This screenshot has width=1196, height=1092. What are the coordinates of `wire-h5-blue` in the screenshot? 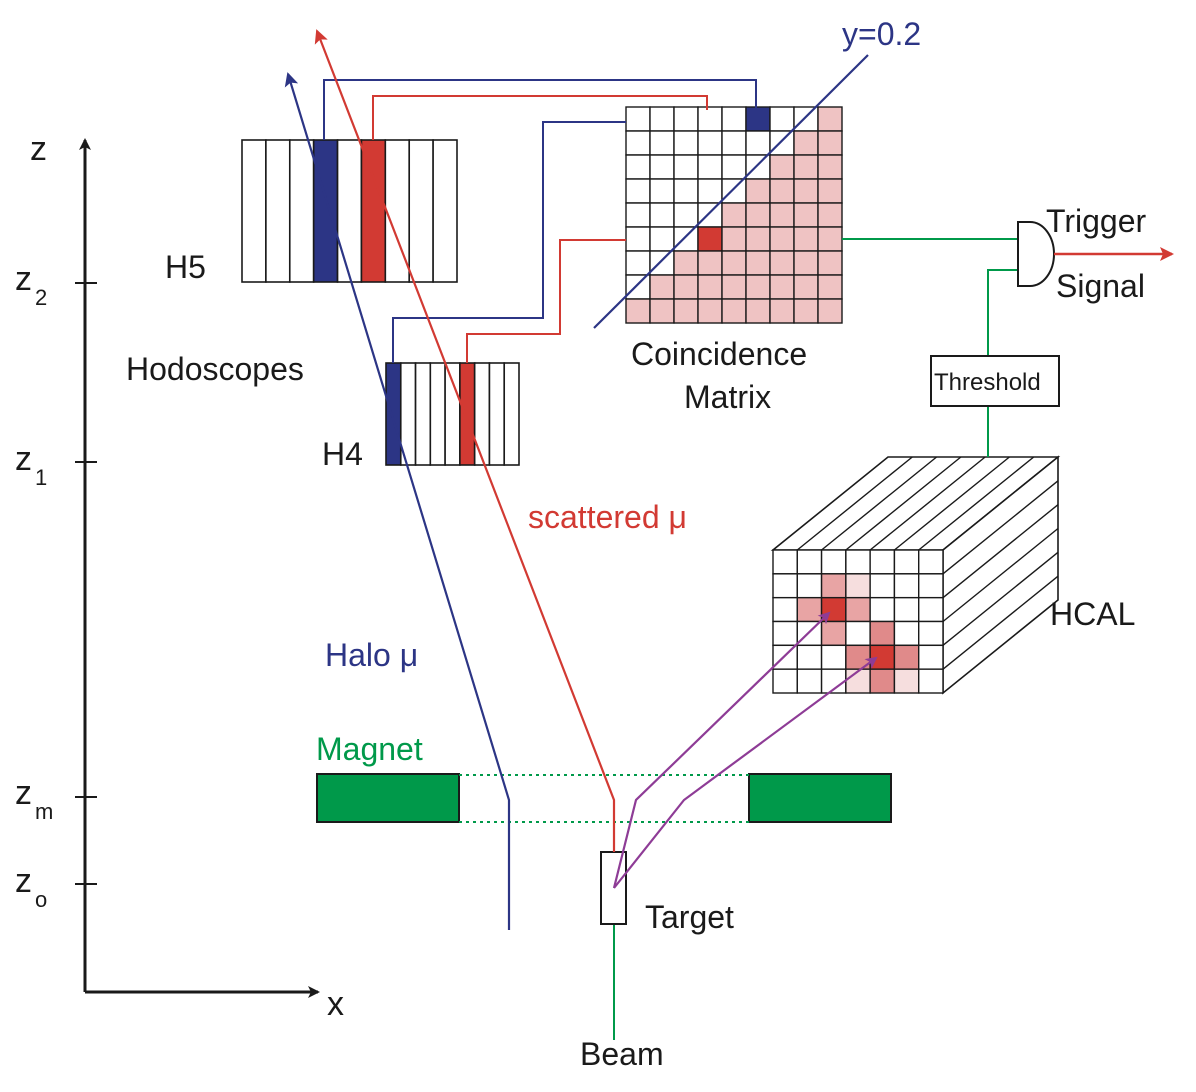 It's located at (540, 109).